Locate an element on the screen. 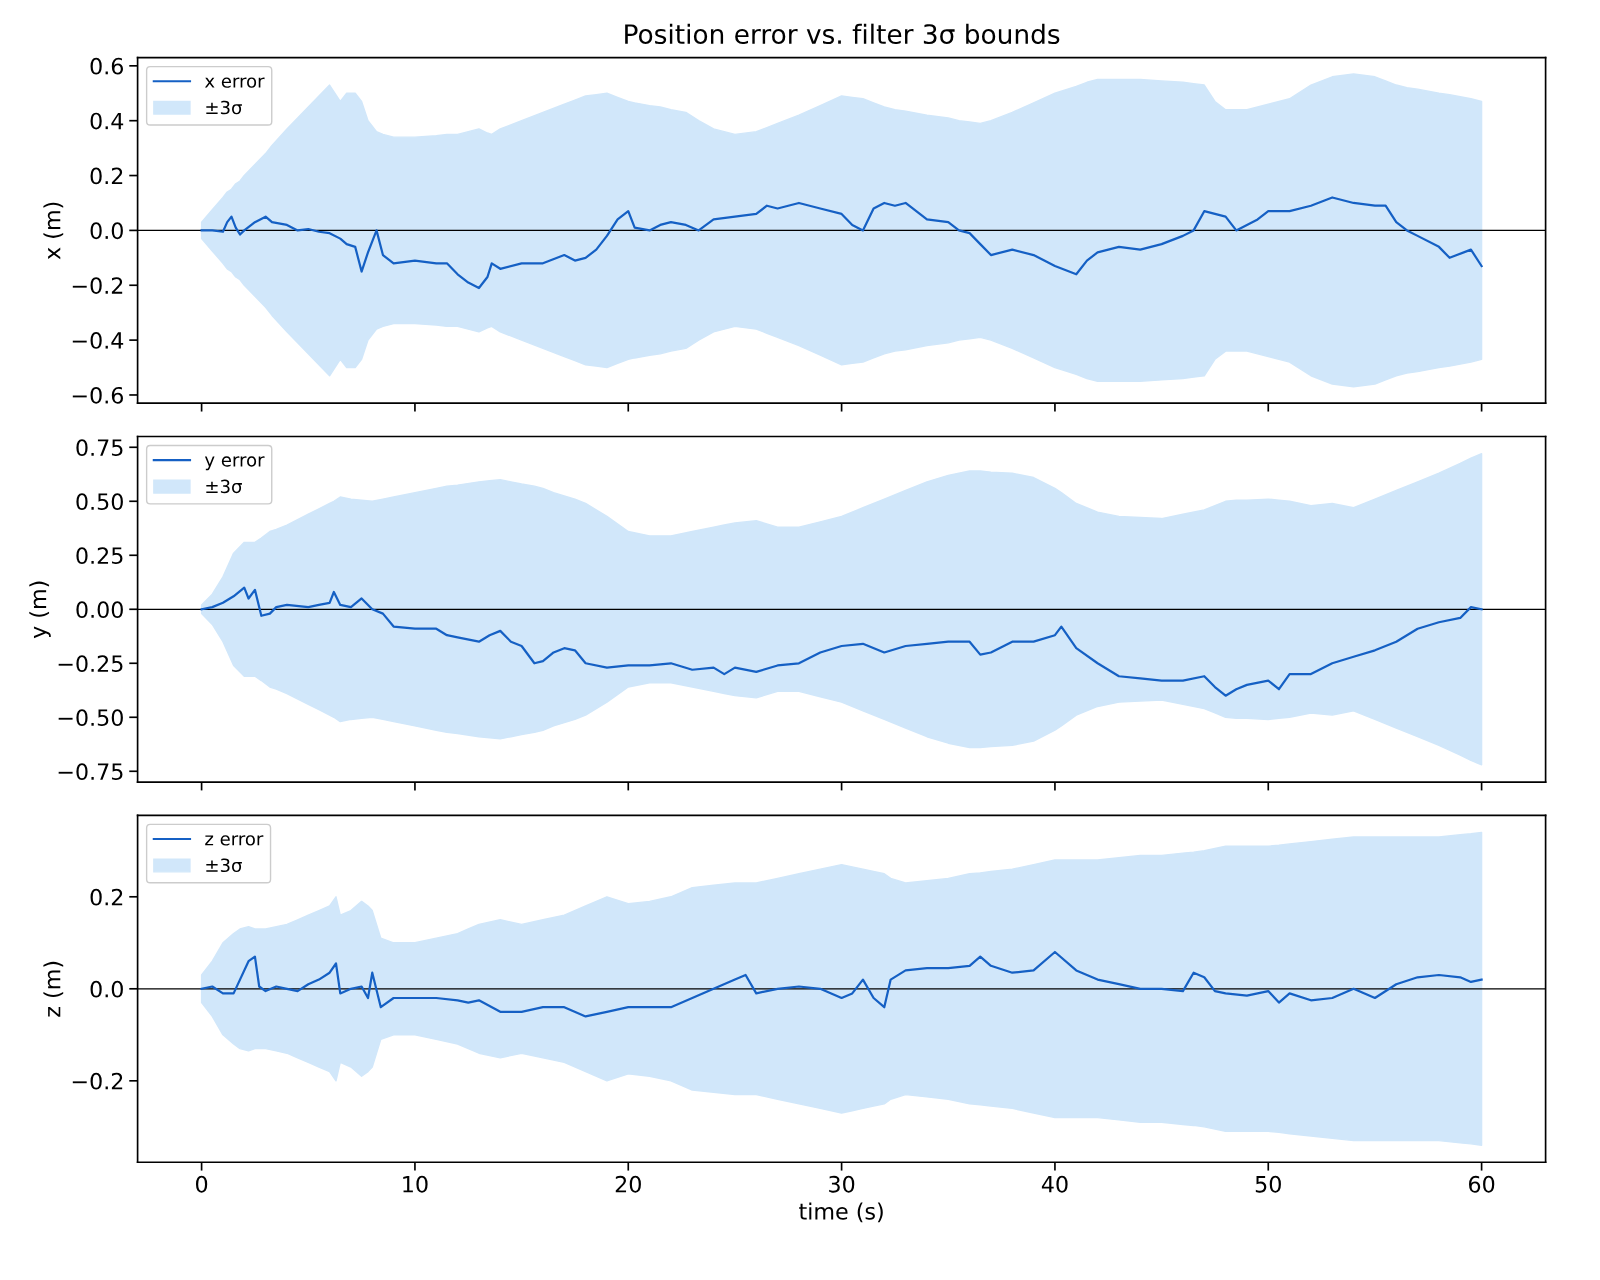  y-tick-label: −0.25 is located at coordinates (90, 664).